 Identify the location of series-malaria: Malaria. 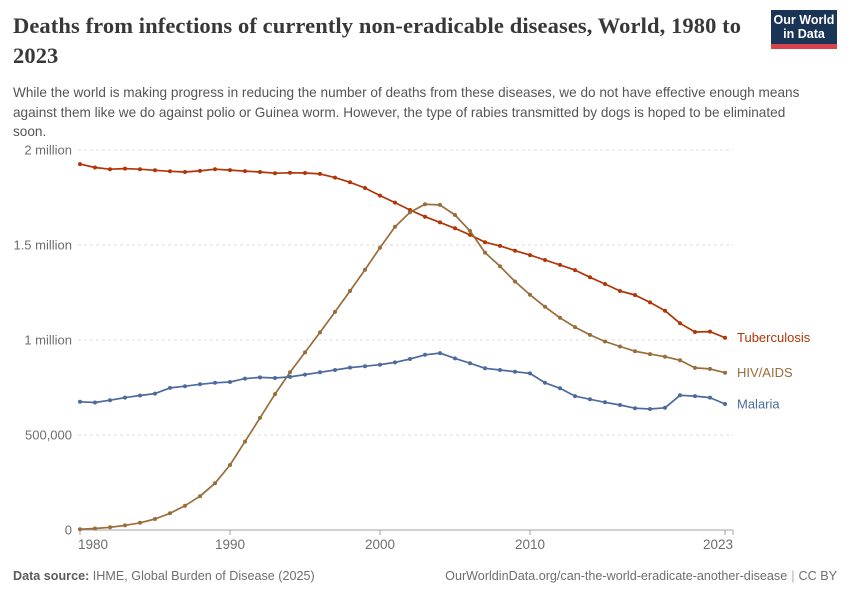
(429, 381).